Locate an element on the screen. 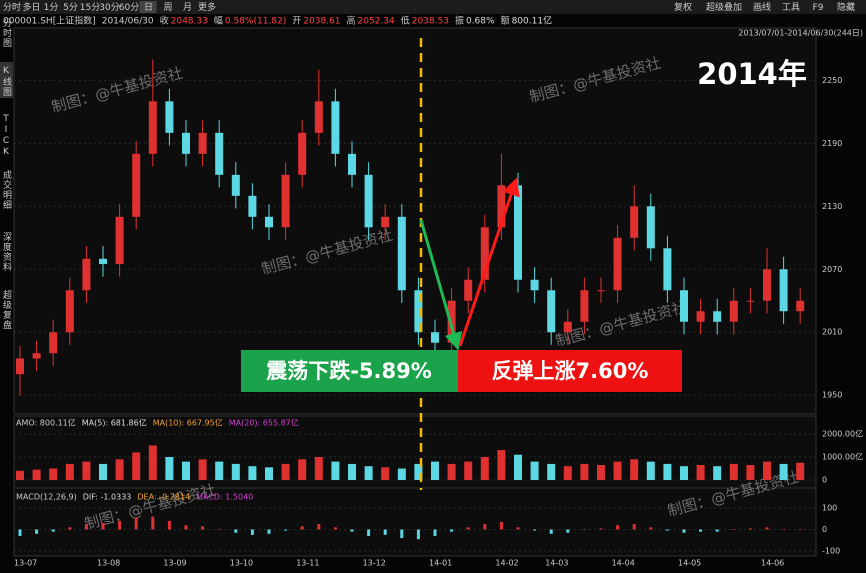 The image size is (866, 573). up-arrow is located at coordinates (489, 262).